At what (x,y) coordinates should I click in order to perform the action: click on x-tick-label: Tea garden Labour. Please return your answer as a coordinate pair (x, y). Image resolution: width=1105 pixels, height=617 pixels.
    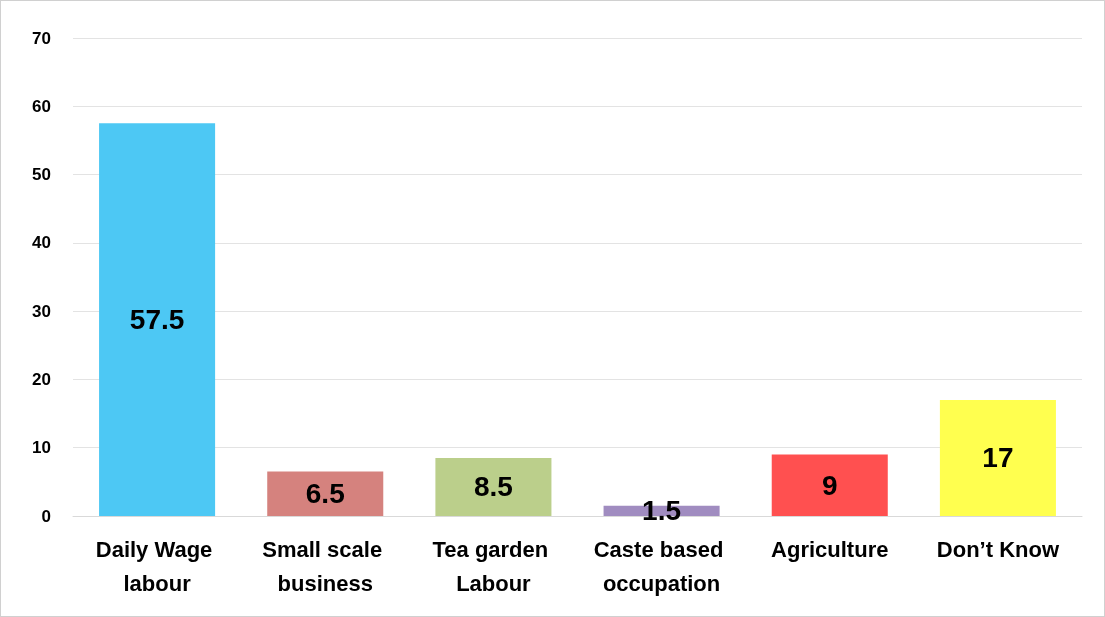
    Looking at the image, I should click on (493, 566).